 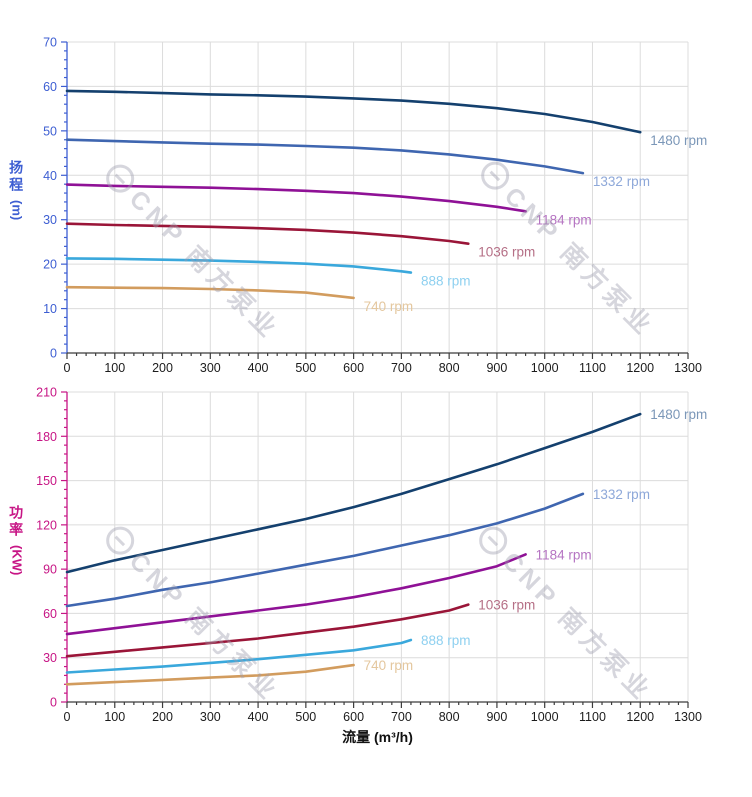 I want to click on y-tick-label: 90, so click(x=50, y=570).